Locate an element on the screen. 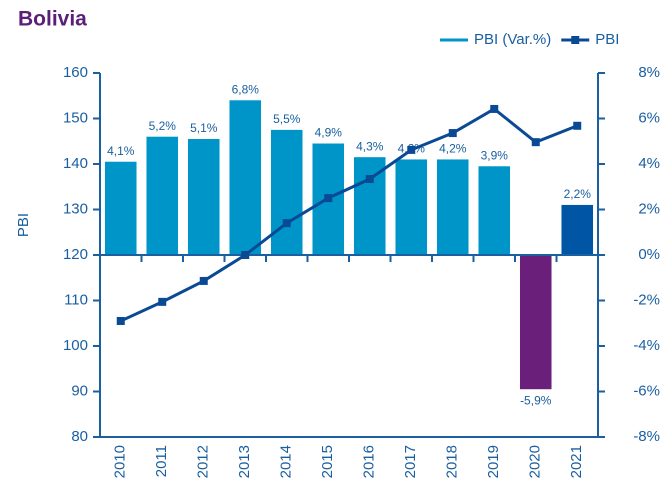  x-tick-label: 2013 is located at coordinates (244, 461).